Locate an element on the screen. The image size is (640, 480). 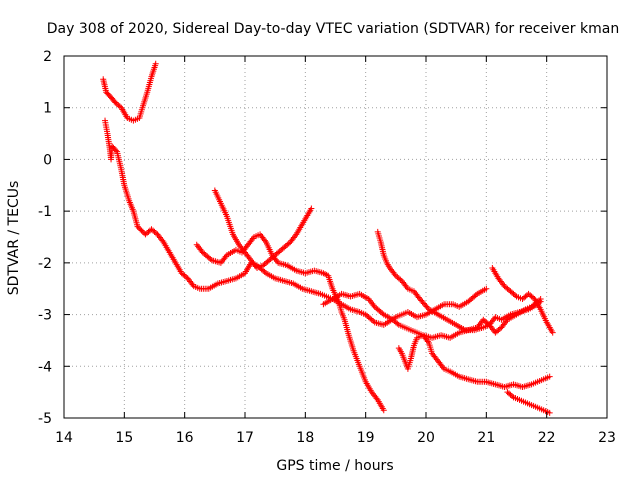
y-tick-label: -5 is located at coordinates (45, 419).